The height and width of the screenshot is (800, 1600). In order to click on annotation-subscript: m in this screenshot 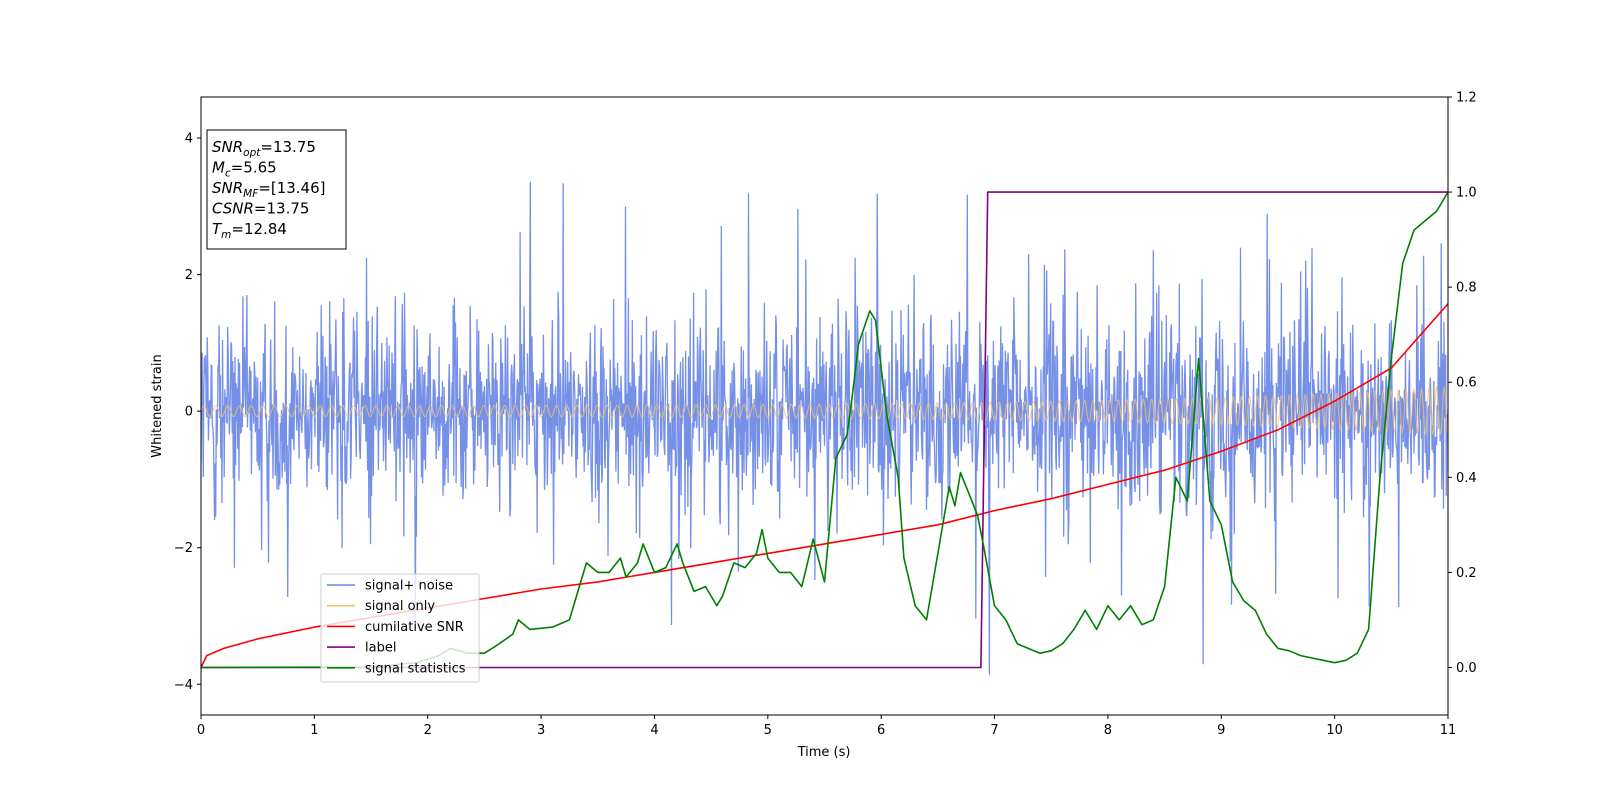, I will do `click(226, 235)`.